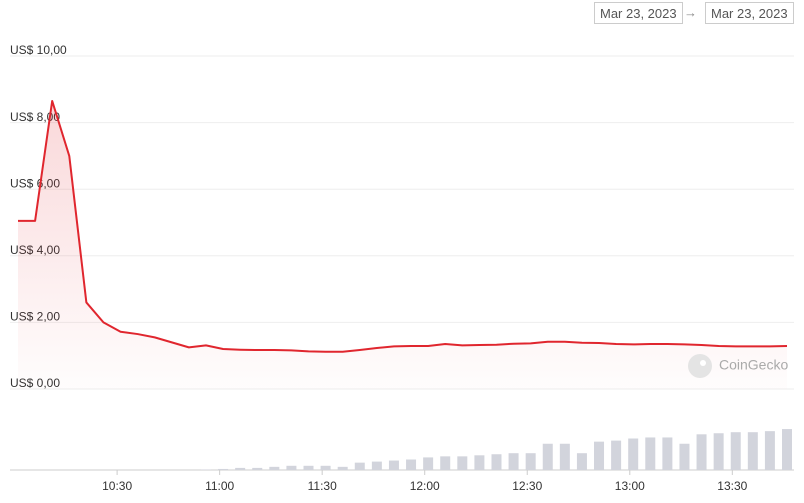  I want to click on y-tick-label: US$ 10,00, so click(38, 50).